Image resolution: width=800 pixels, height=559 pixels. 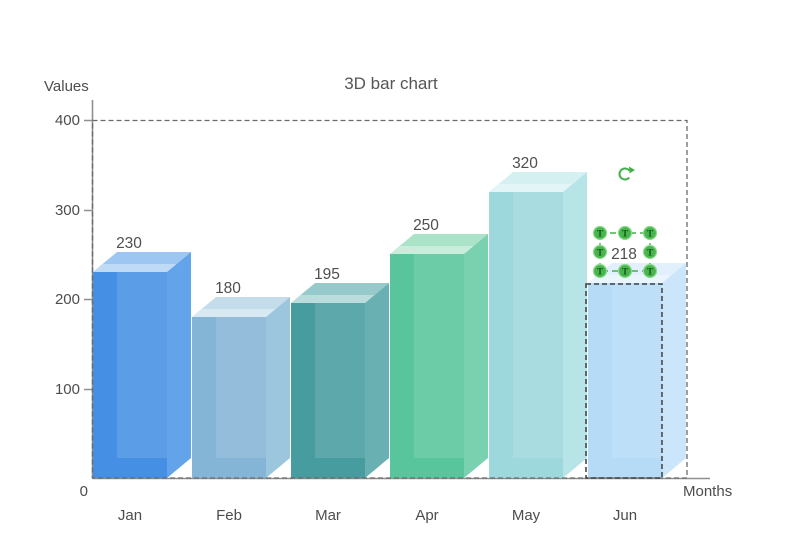 What do you see at coordinates (708, 491) in the screenshot?
I see `x-axis-title: Months` at bounding box center [708, 491].